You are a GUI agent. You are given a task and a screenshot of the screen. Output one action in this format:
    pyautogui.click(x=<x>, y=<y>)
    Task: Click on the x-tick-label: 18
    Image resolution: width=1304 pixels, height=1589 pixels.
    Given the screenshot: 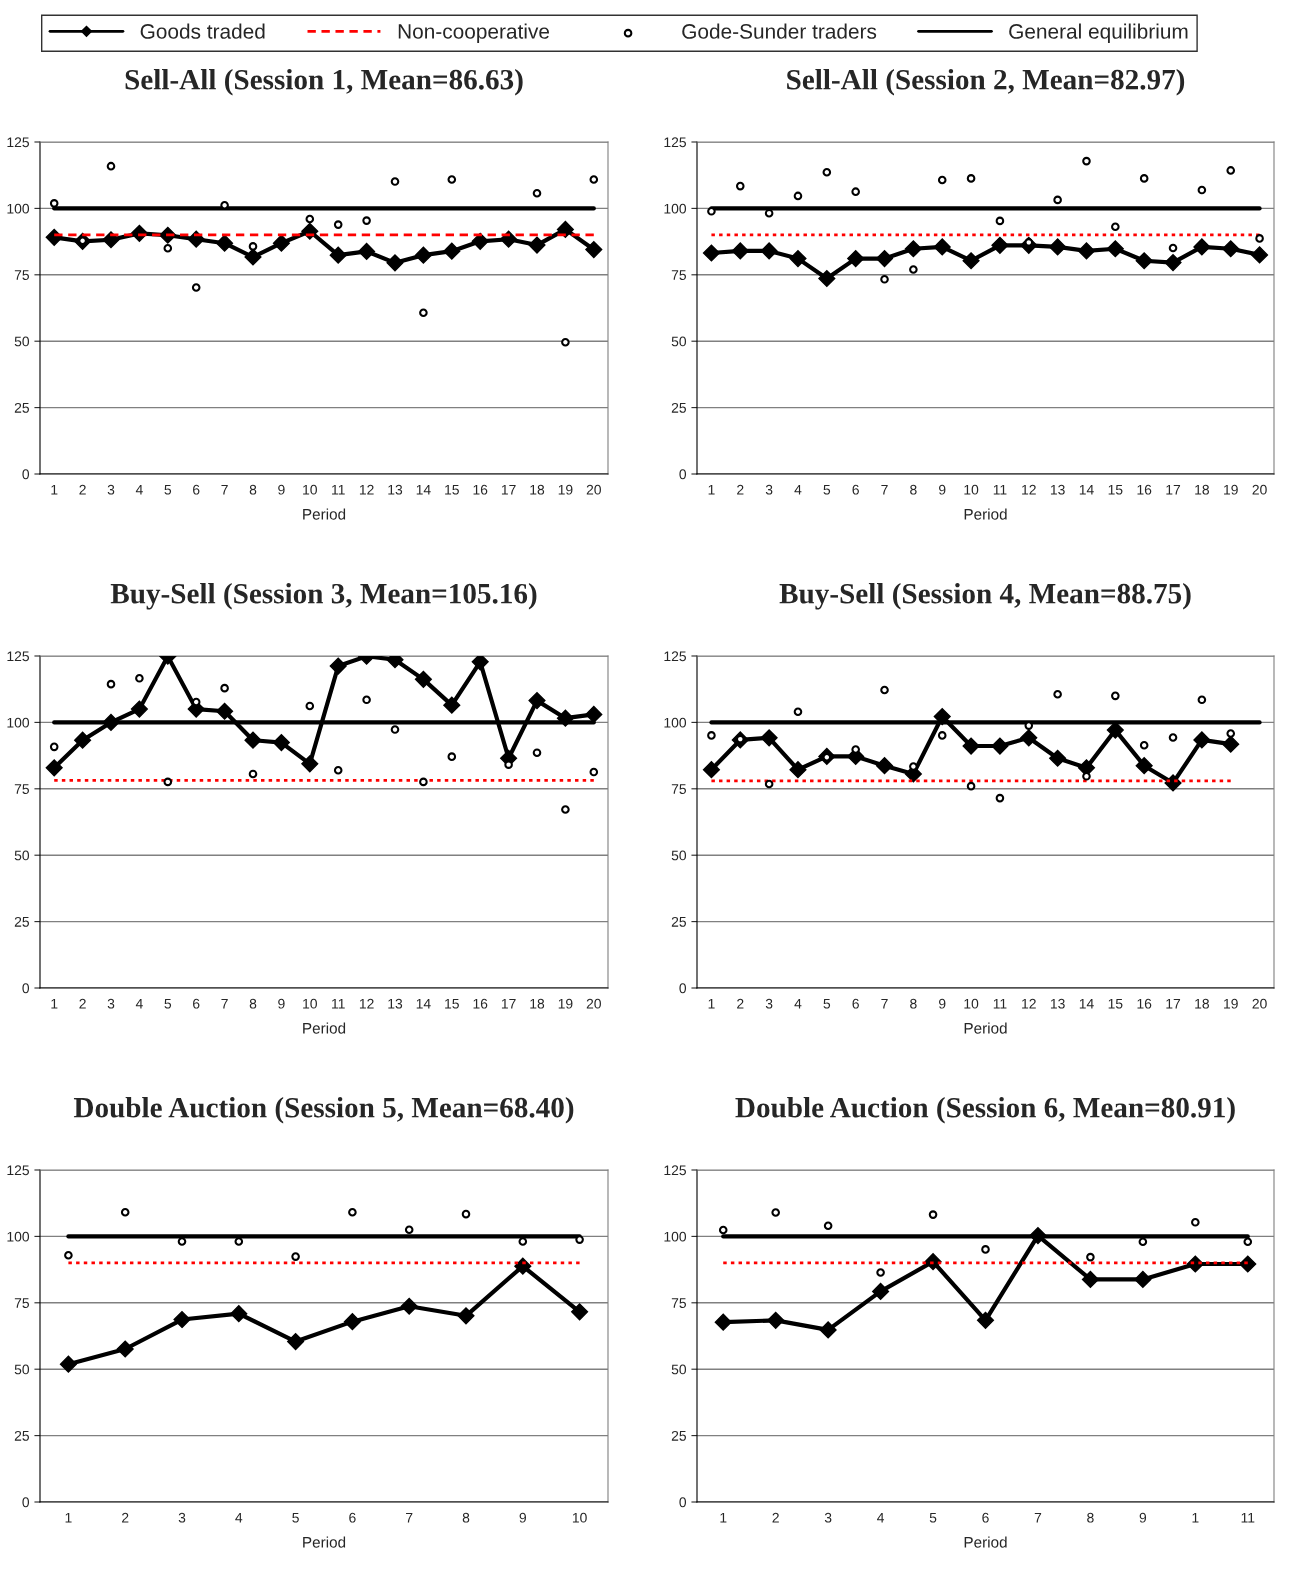 What is the action you would take?
    pyautogui.click(x=537, y=1003)
    